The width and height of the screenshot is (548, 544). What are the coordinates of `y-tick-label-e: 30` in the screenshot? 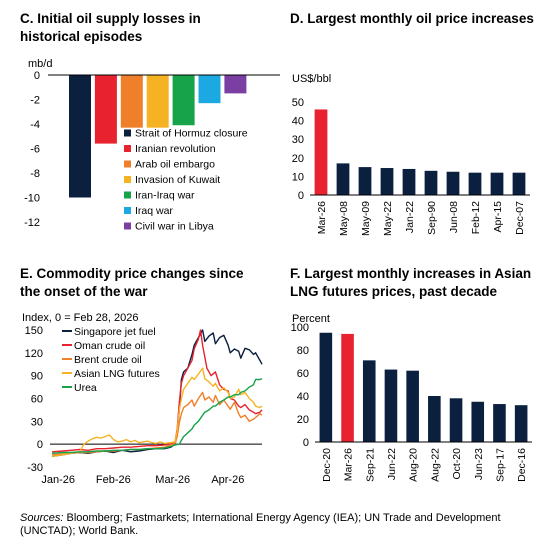 It's located at (37, 422).